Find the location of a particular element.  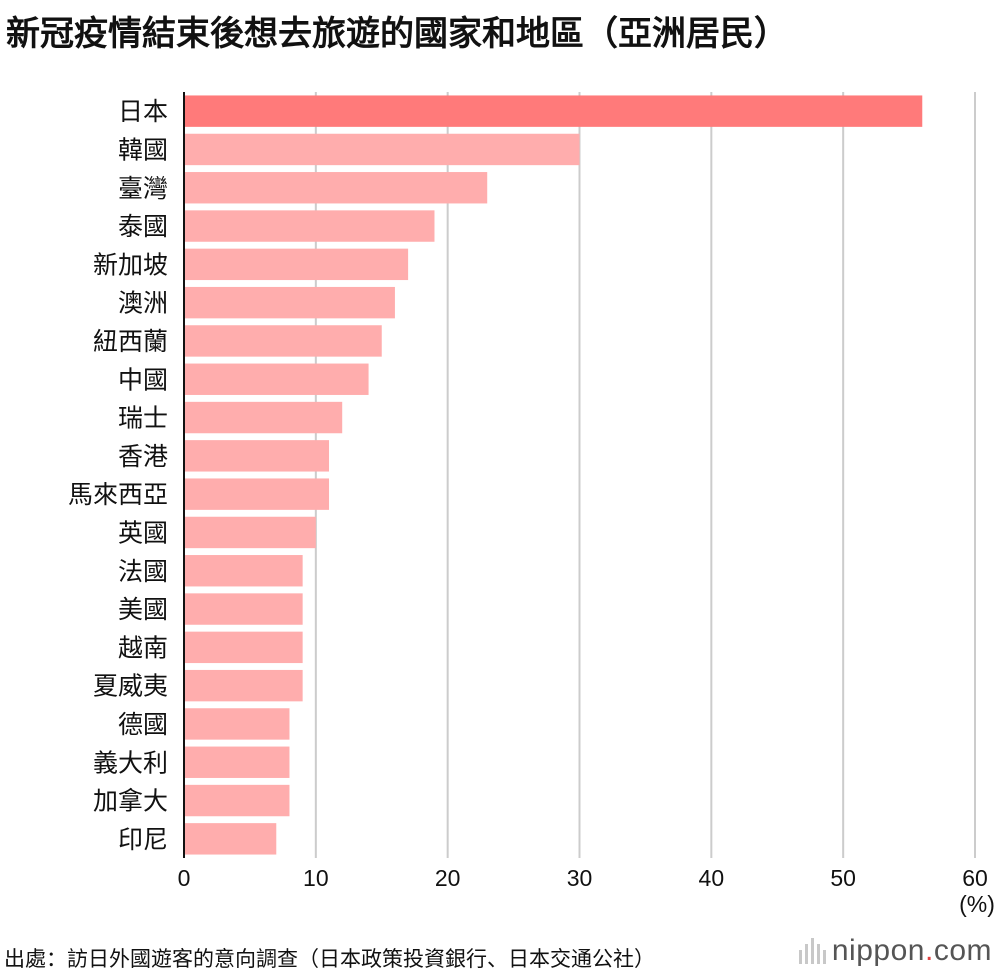

chart-title: 新冠疫情結束後想去旅遊的國家和地區（亞洲居民） is located at coordinates (397, 34).